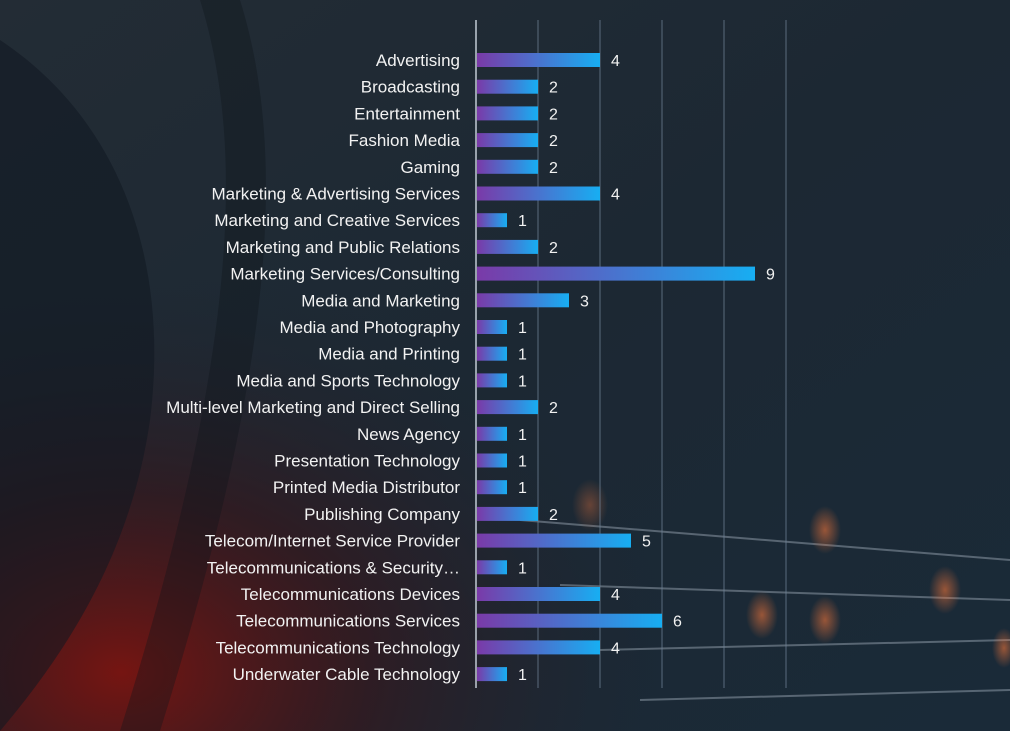 The height and width of the screenshot is (731, 1010). What do you see at coordinates (337, 220) in the screenshot?
I see `category-label: Marketing and Creative Services` at bounding box center [337, 220].